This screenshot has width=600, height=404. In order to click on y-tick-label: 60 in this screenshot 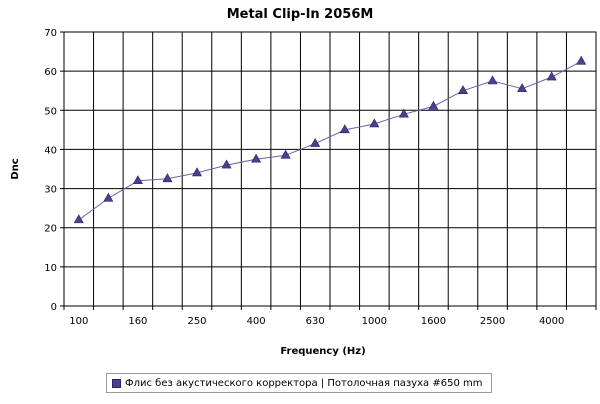, I will do `click(50, 72)`.